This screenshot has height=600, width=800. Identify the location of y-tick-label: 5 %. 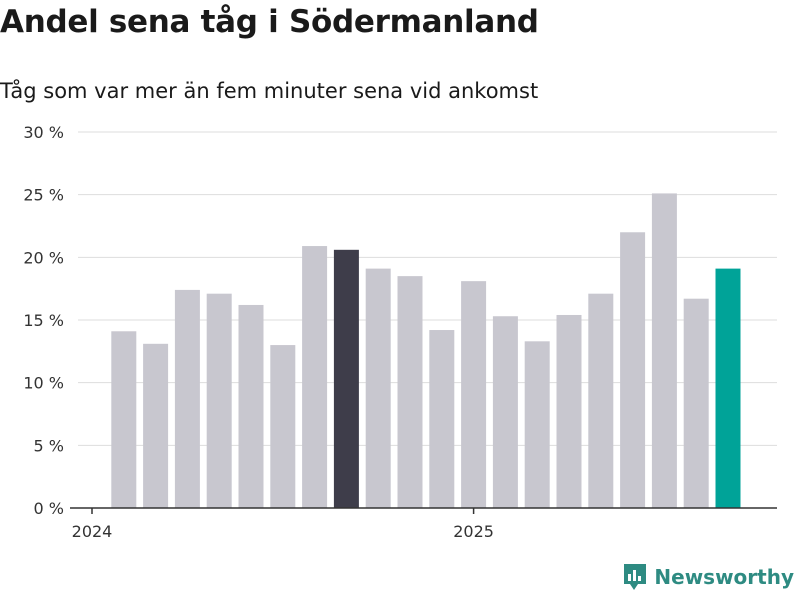
(49, 445).